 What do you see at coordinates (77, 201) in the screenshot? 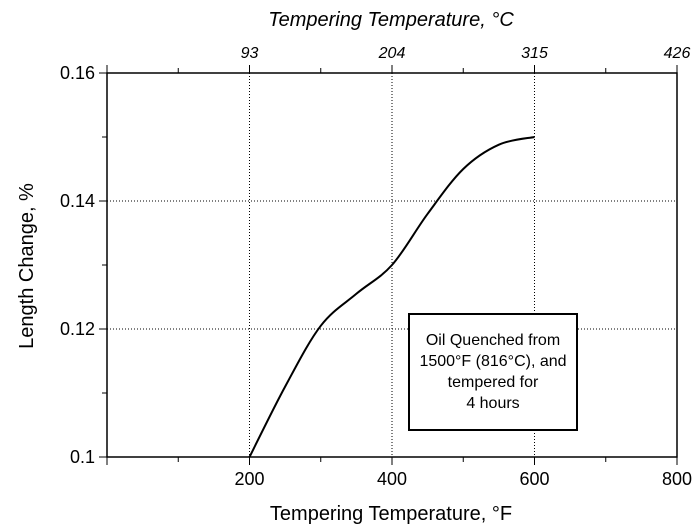
I see `y-tick-label: 0.14` at bounding box center [77, 201].